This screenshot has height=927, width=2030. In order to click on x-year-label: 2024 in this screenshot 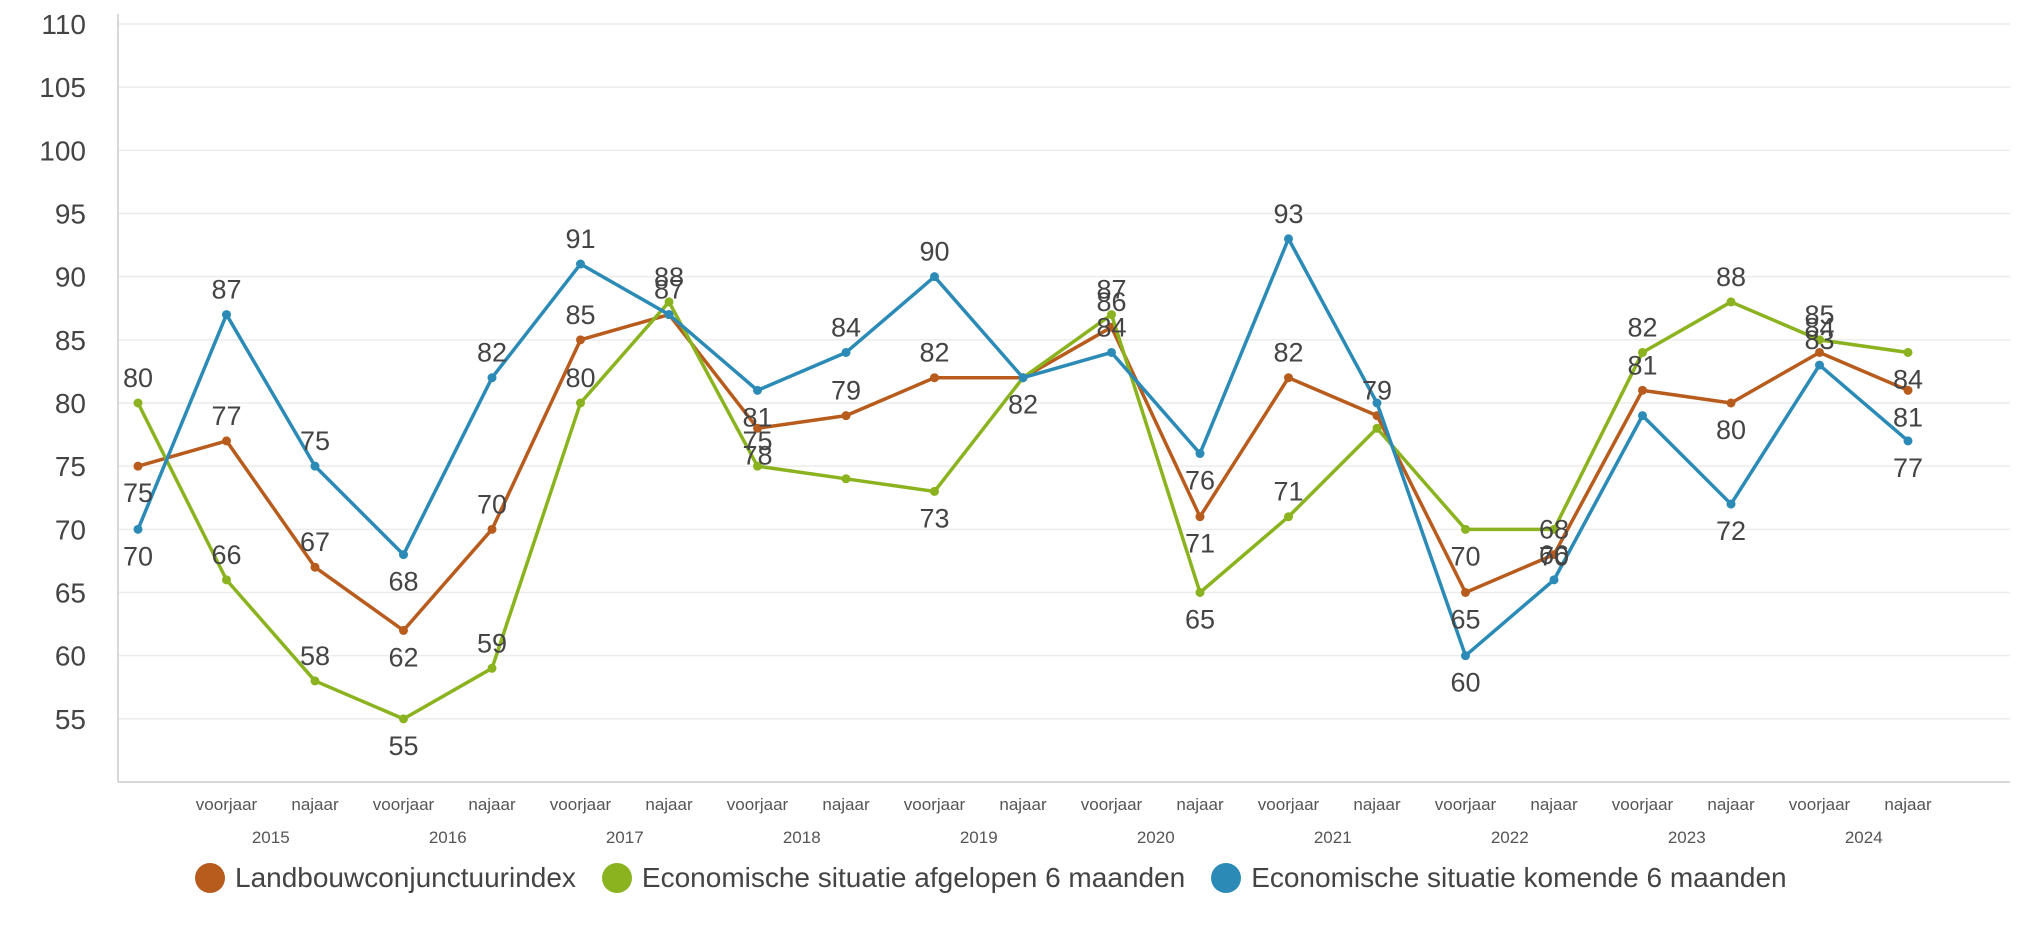, I will do `click(1864, 837)`.